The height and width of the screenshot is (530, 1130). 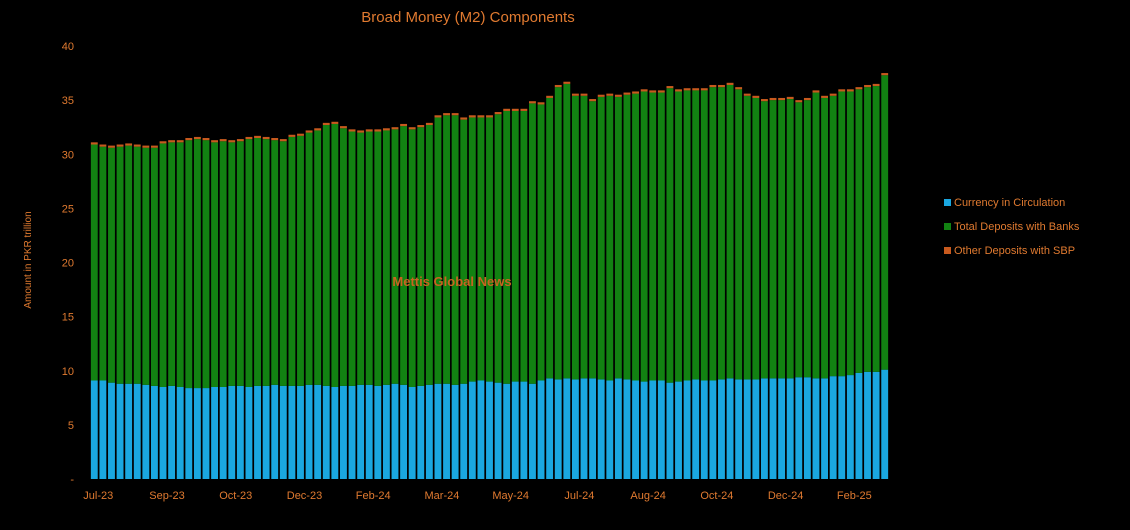 What do you see at coordinates (451, 281) in the screenshot?
I see `watermark: Mettis Global News` at bounding box center [451, 281].